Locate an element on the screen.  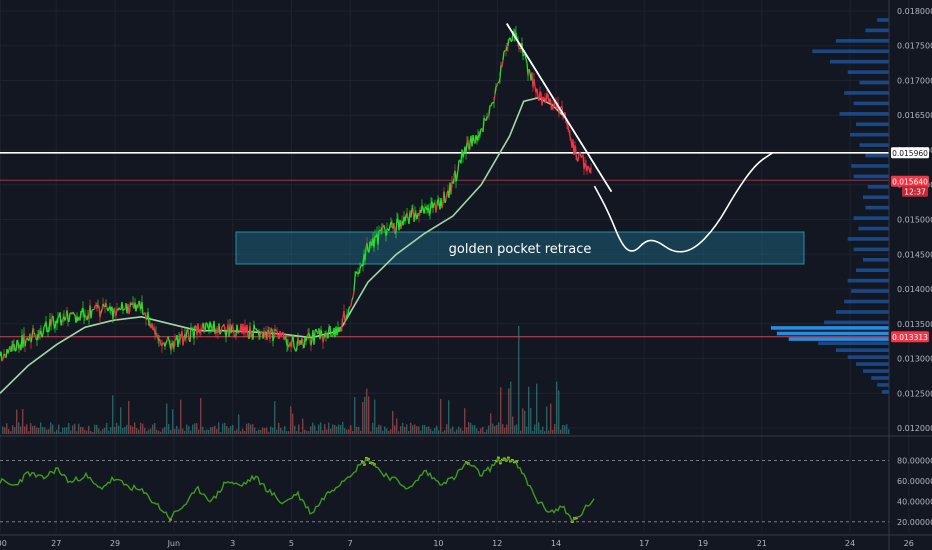
oscillator-line is located at coordinates (297, 490).